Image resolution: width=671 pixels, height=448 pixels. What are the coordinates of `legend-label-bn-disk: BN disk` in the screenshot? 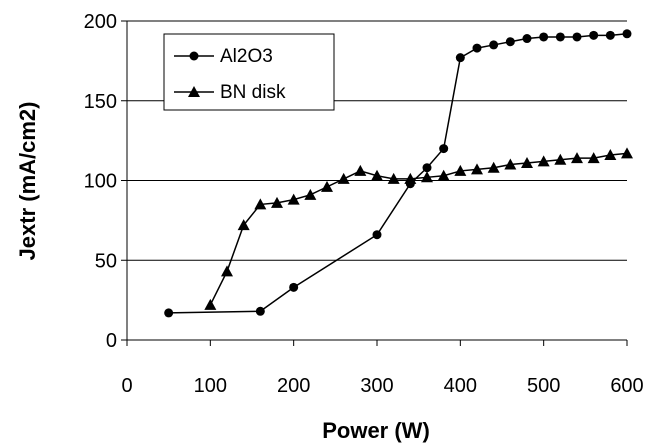 It's located at (253, 92).